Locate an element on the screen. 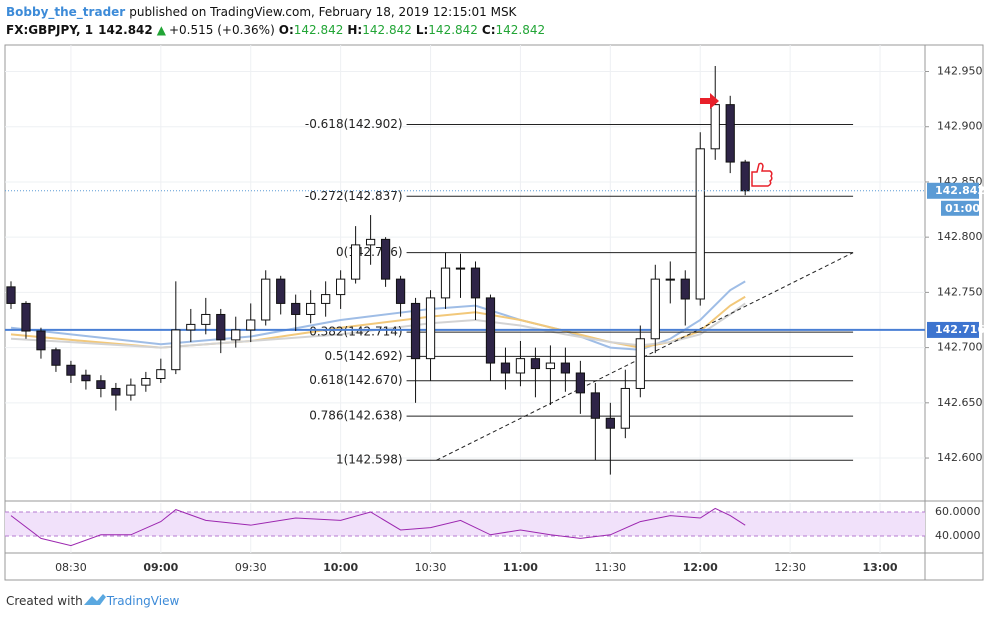 The width and height of the screenshot is (988, 618). rsi-line is located at coordinates (378, 527).